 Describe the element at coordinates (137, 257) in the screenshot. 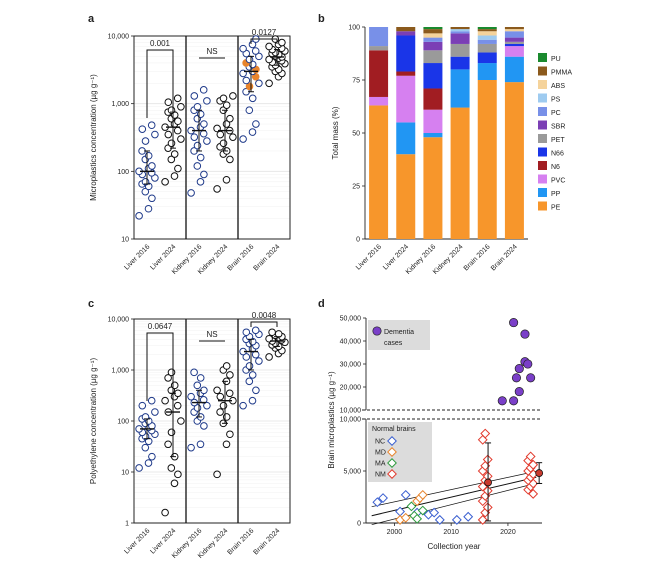

I see `x-tick-label-a-0: Liver 2016` at that location.